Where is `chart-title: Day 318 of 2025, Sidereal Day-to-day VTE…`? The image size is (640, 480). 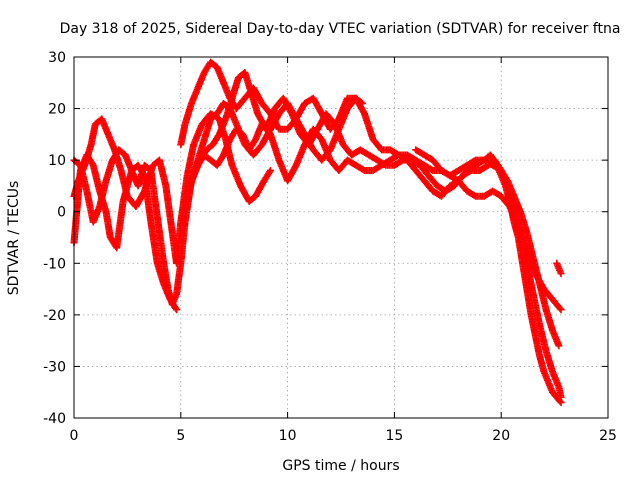
chart-title: Day 318 of 2025, Sidereal Day-to-day VTE… is located at coordinates (340, 29).